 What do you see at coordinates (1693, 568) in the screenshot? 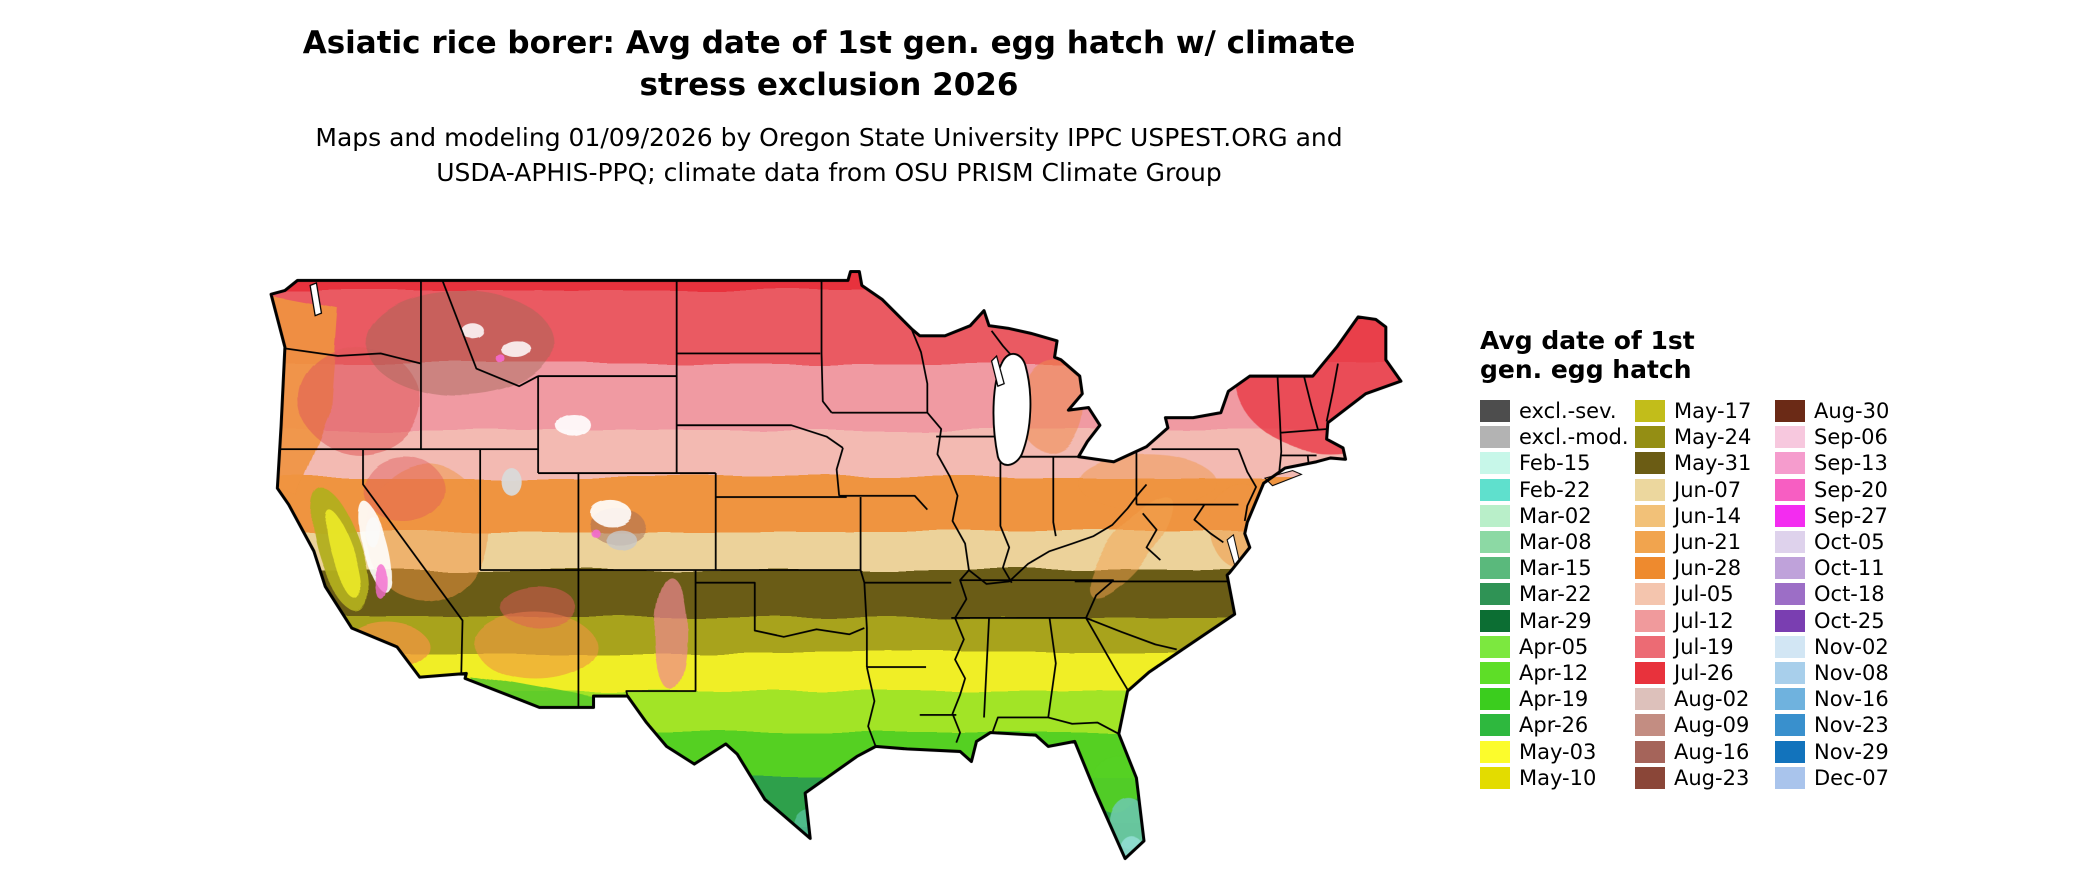
I see `legend-entry: Jun-28` at bounding box center [1693, 568].